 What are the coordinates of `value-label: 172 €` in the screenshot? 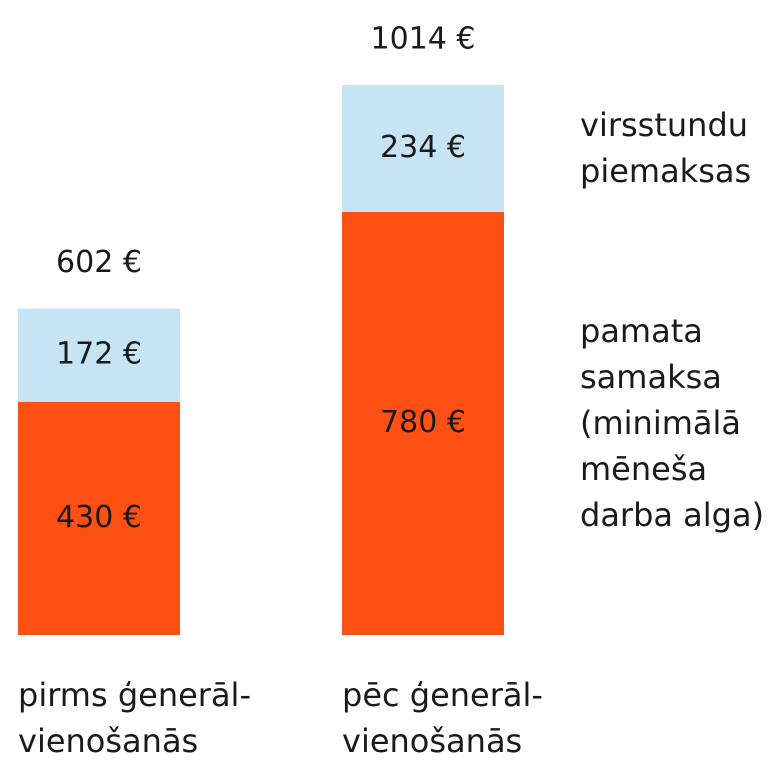 It's located at (99, 354).